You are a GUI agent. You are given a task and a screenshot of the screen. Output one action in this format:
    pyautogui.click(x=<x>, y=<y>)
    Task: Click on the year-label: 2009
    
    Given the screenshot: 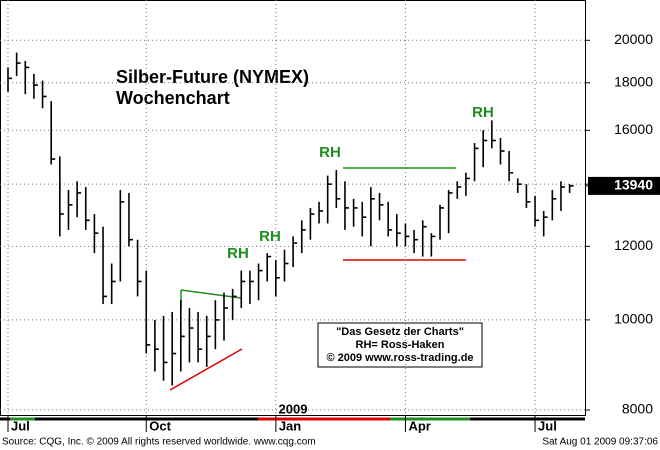 What is the action you would take?
    pyautogui.click(x=293, y=408)
    